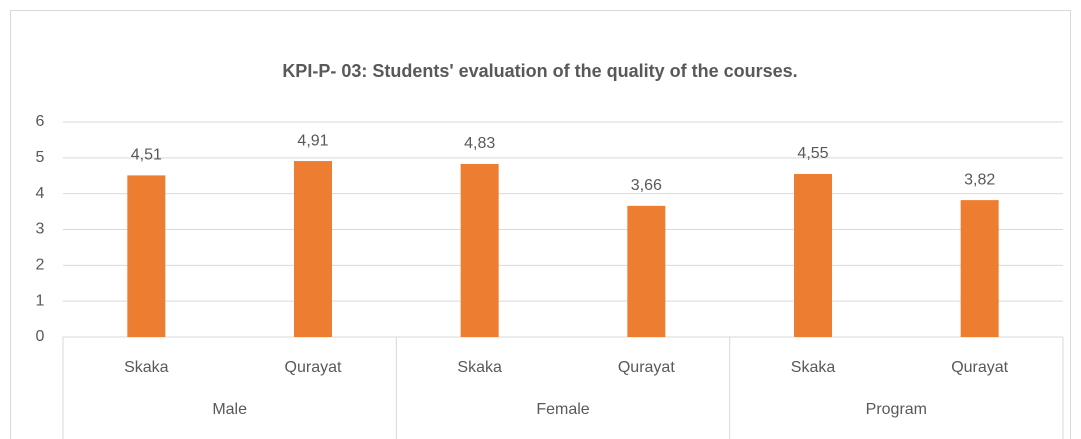  What do you see at coordinates (562, 409) in the screenshot?
I see `group-label: Female` at bounding box center [562, 409].